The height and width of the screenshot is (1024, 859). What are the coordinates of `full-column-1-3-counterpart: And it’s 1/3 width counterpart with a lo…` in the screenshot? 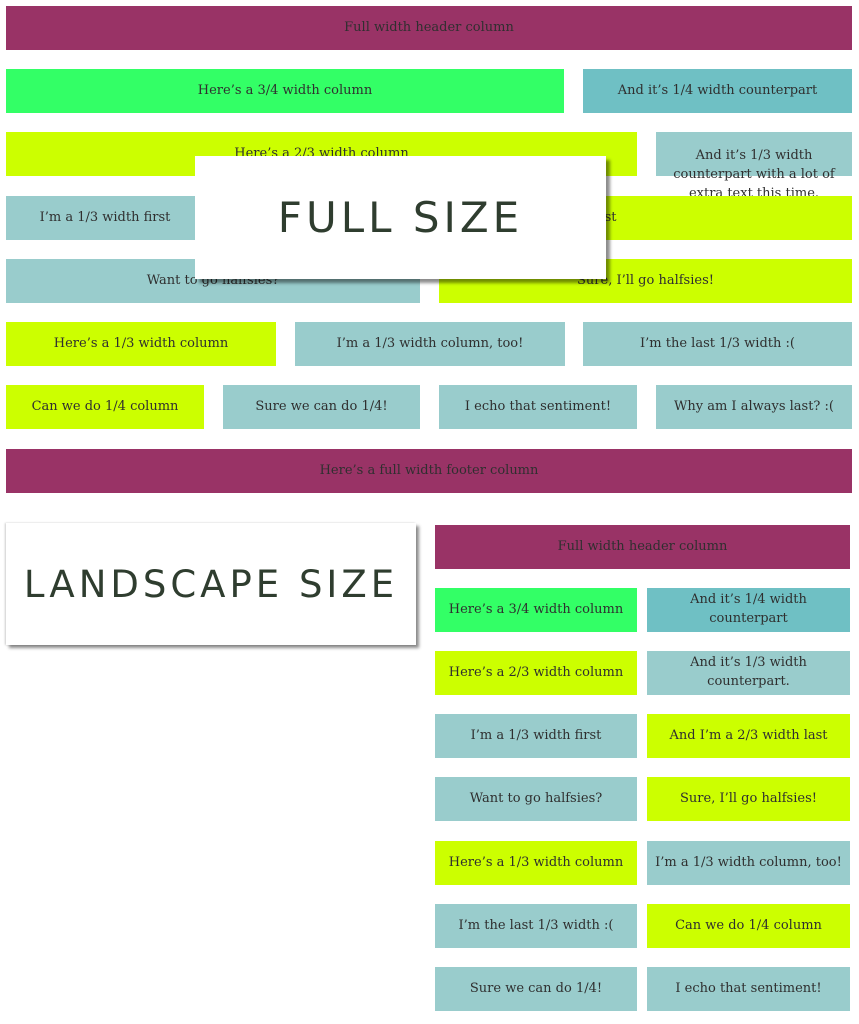 It's located at (754, 166).